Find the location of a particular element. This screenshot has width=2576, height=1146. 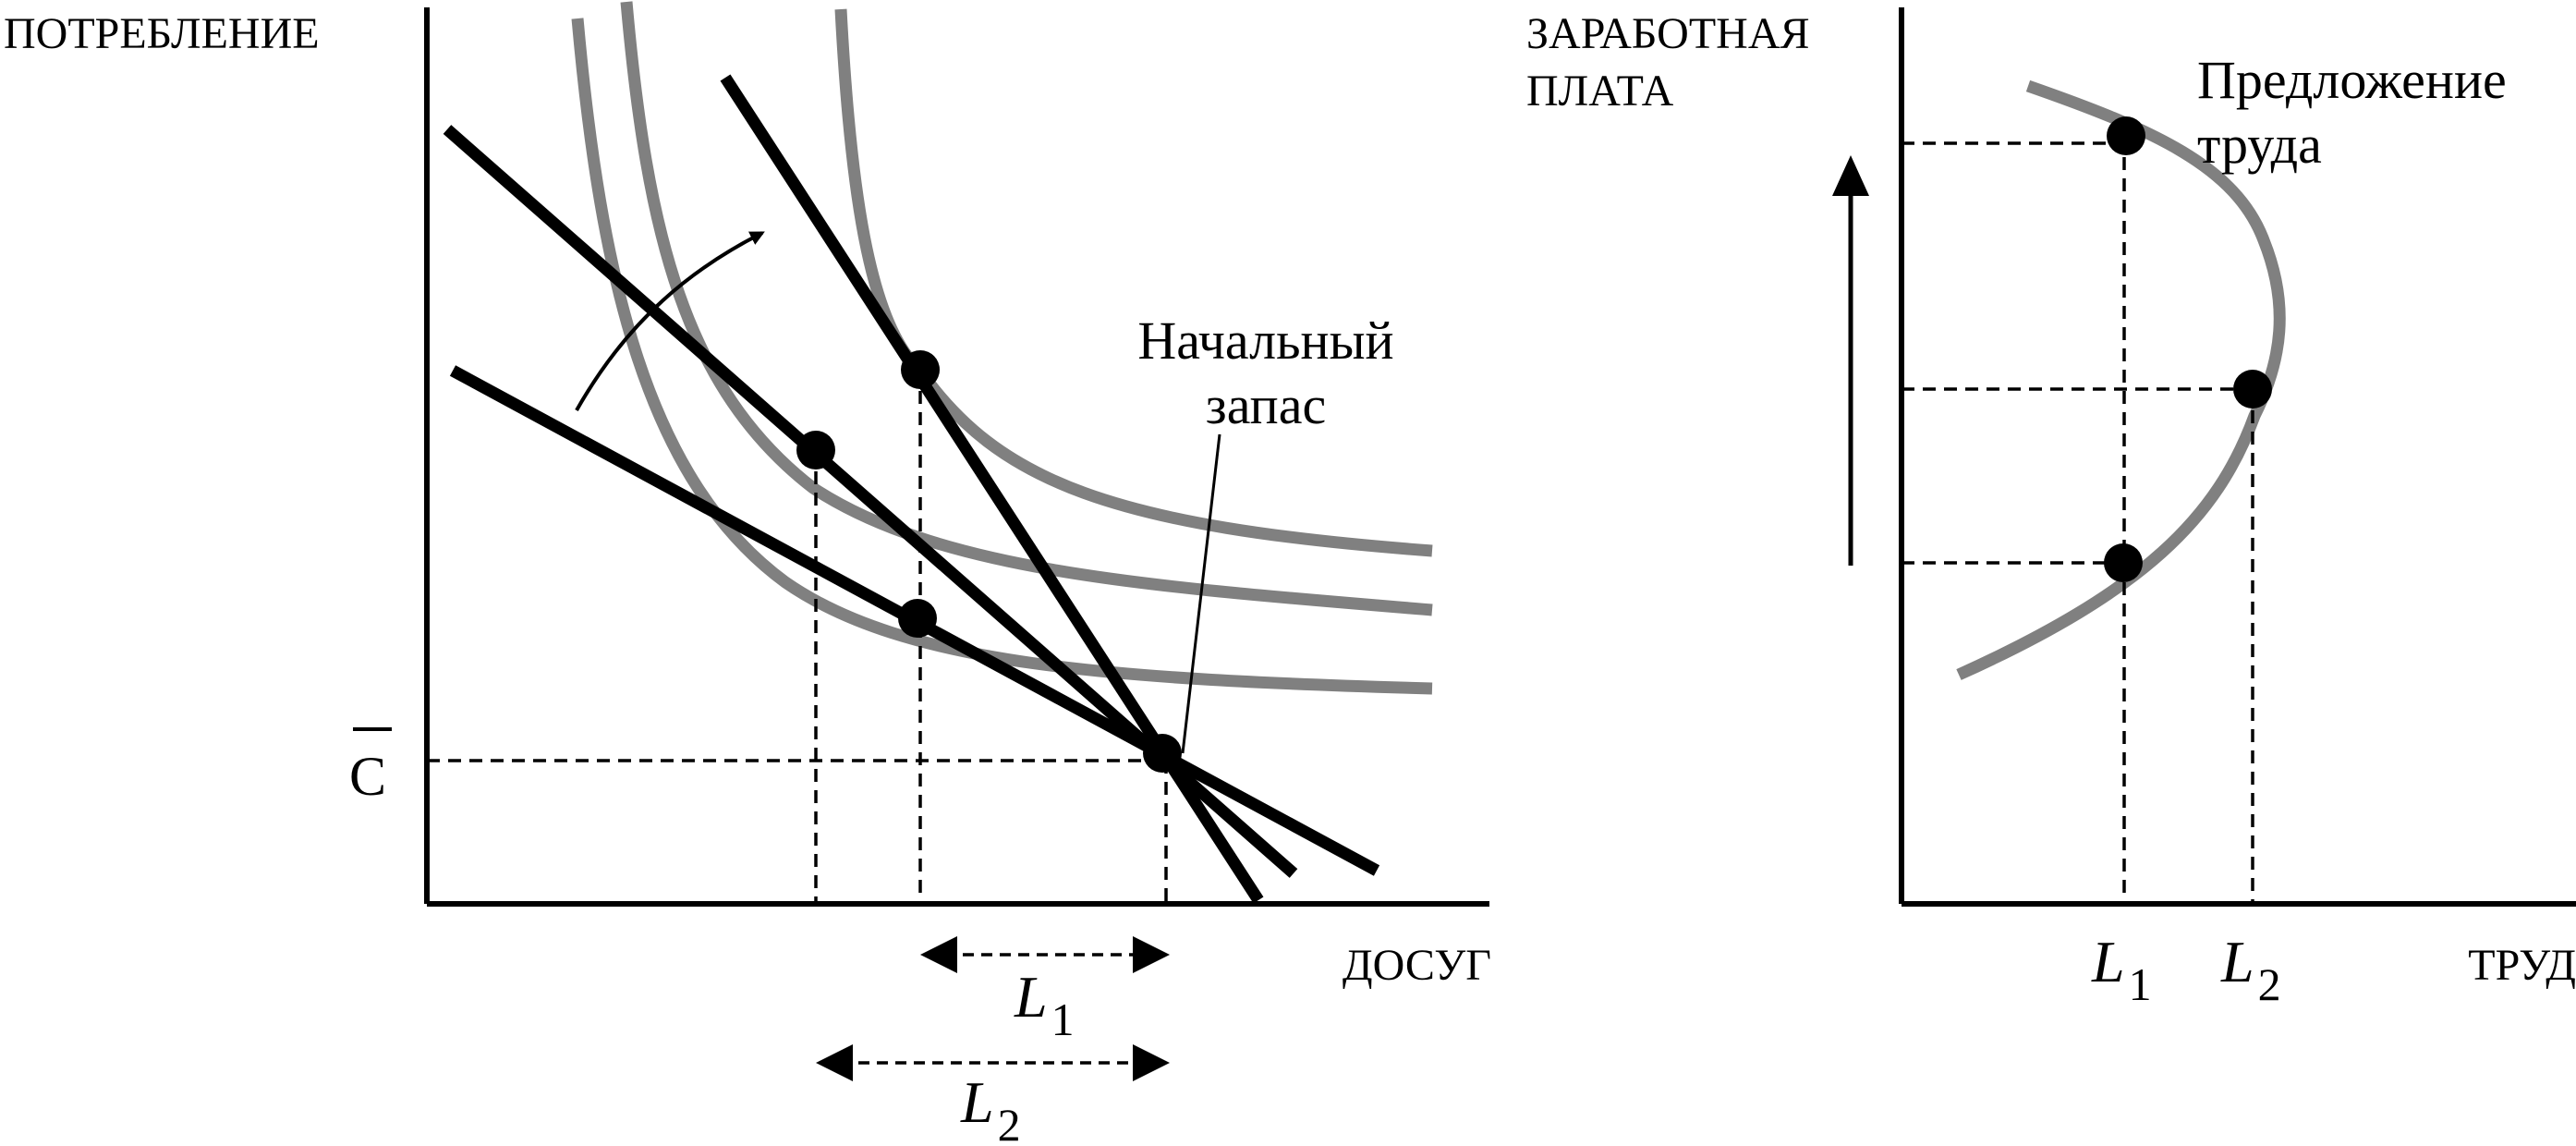

wage-increase-arrow-head is located at coordinates (1850, 176).